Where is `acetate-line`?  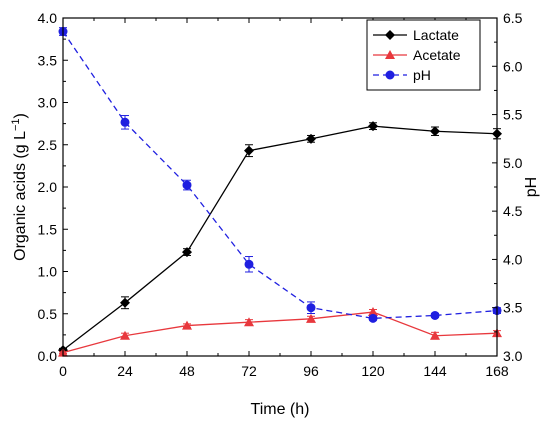 acetate-line is located at coordinates (280, 332).